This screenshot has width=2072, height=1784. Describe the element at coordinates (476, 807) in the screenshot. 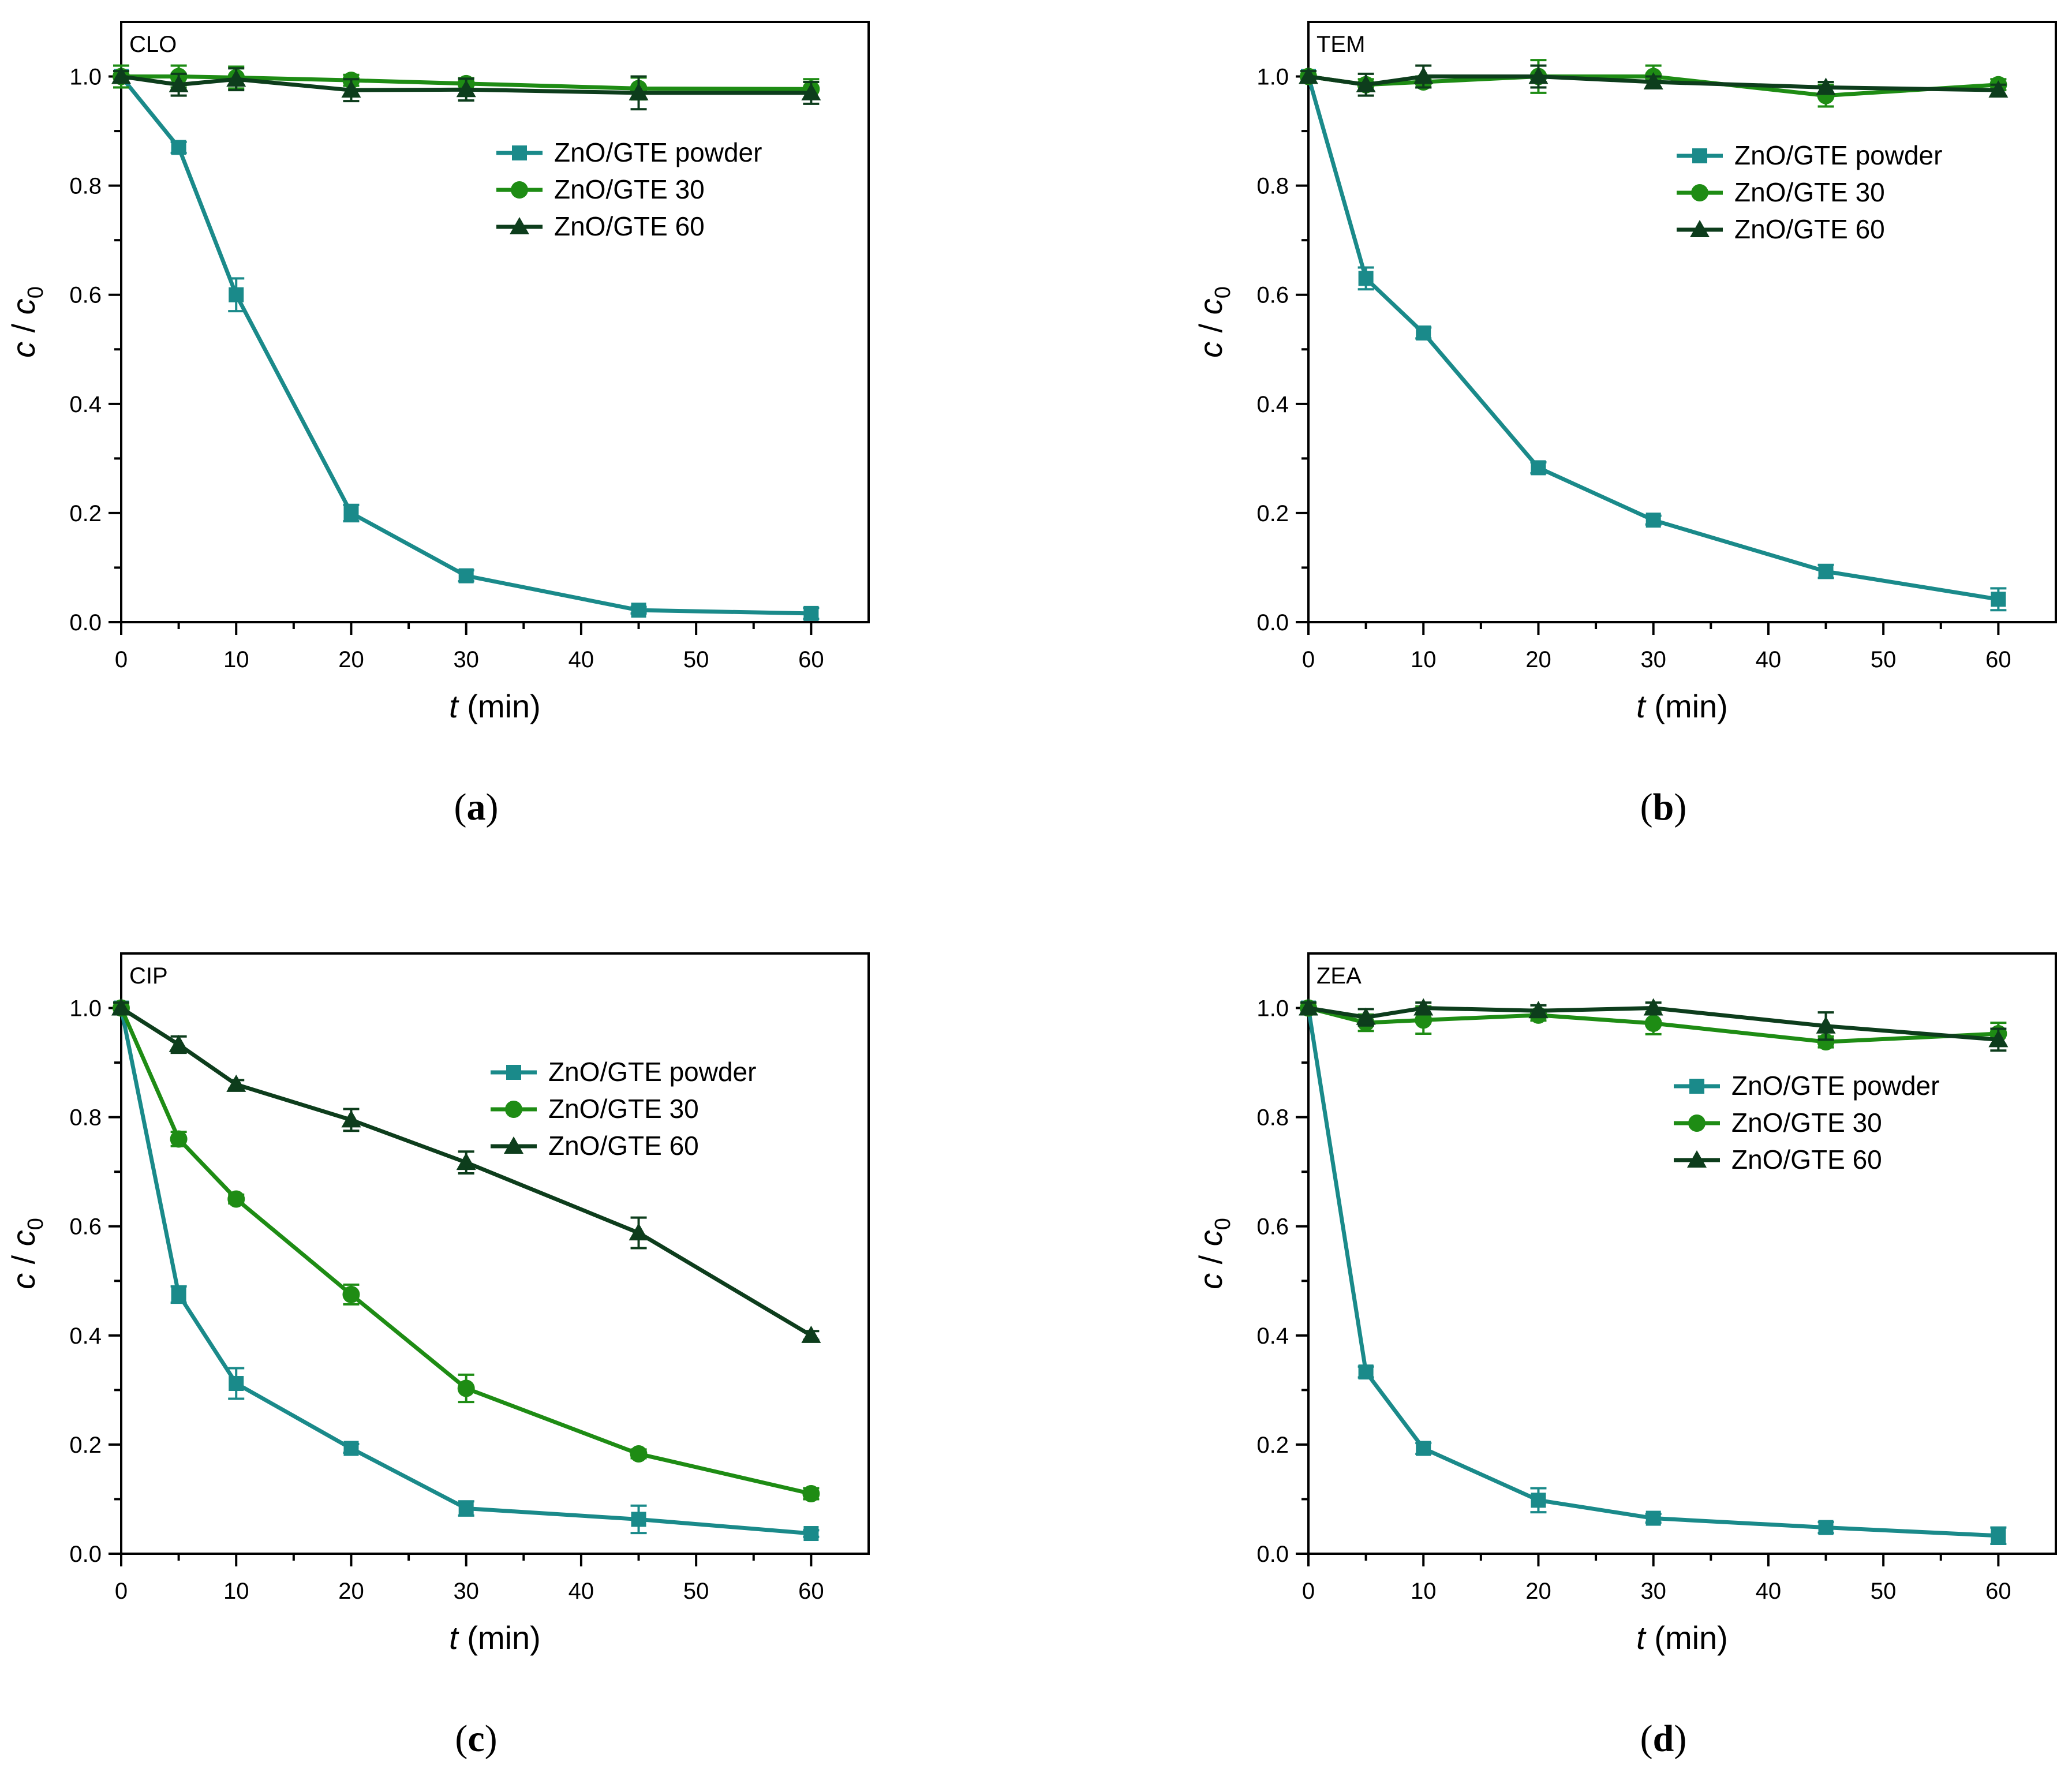

I see `panel-caption: (a)` at that location.